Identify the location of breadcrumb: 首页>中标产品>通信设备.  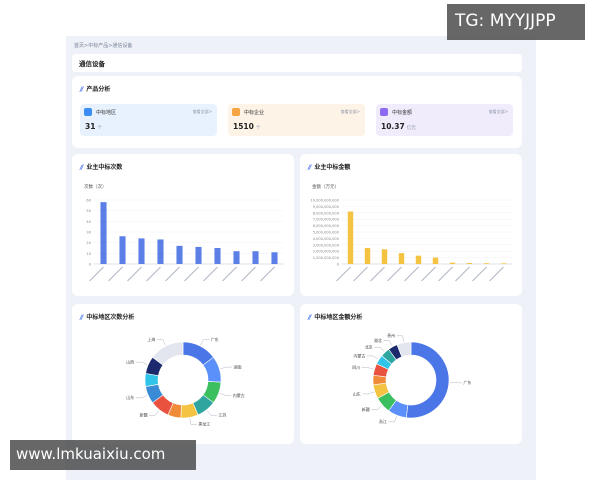
(103, 46).